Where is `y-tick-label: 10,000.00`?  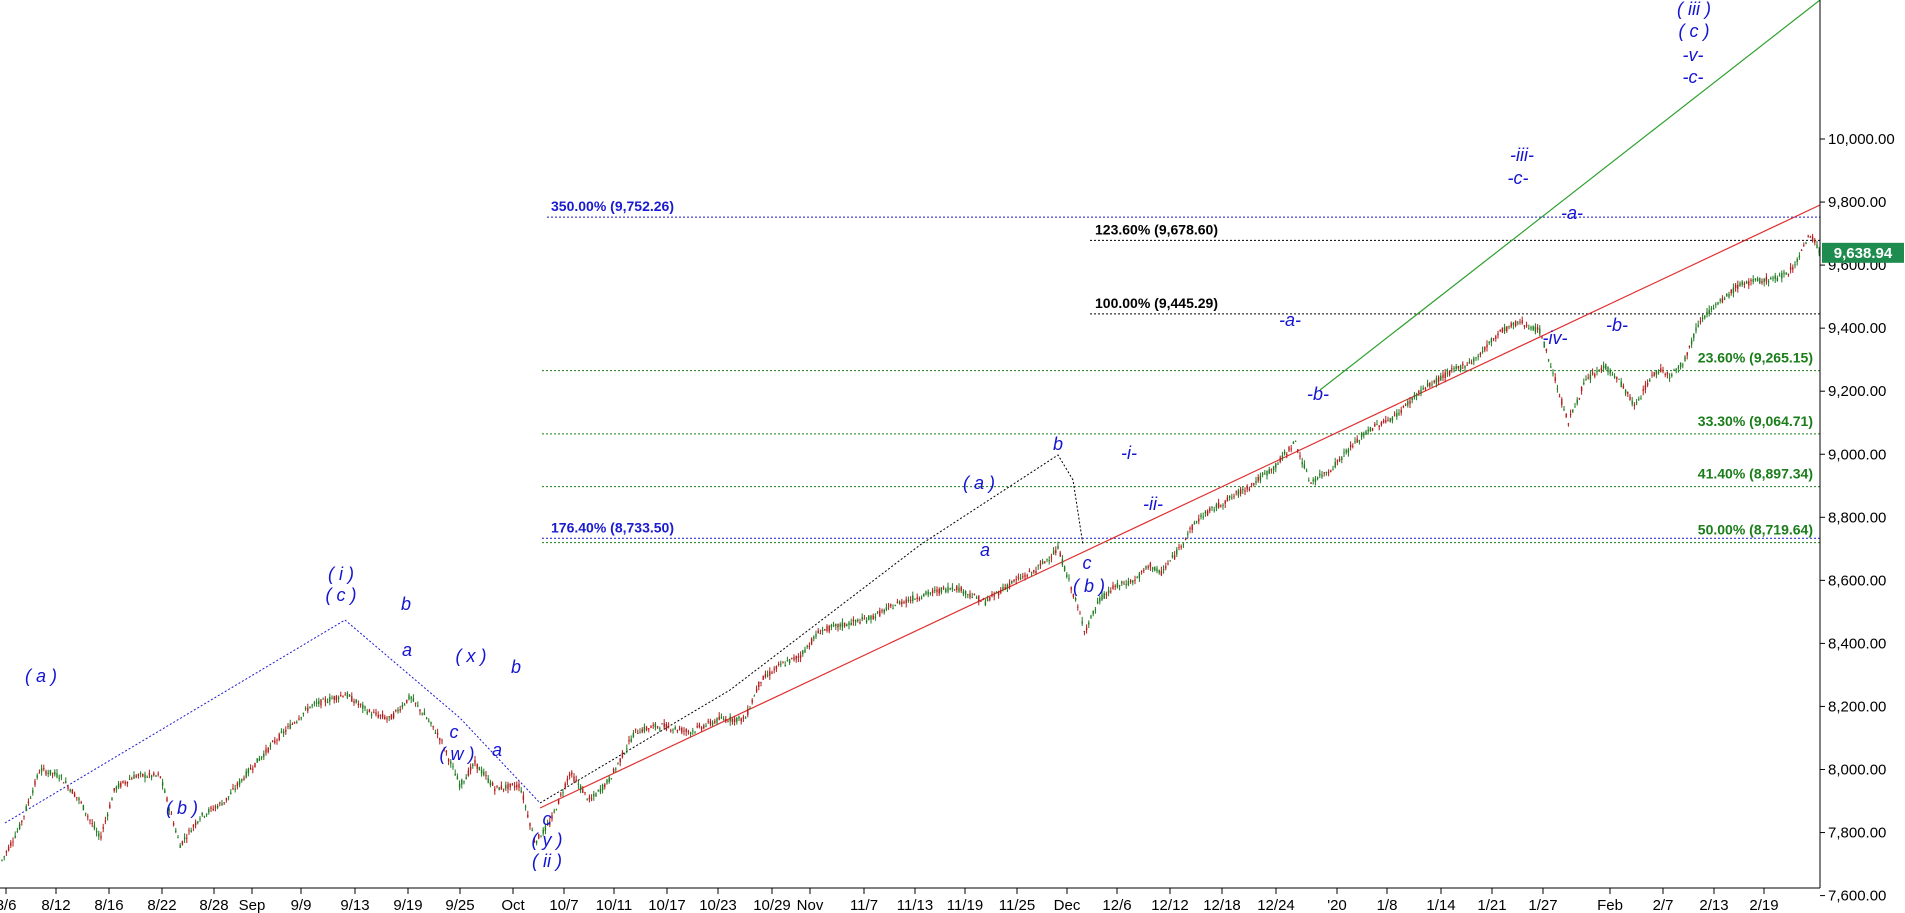 y-tick-label: 10,000.00 is located at coordinates (1861, 139).